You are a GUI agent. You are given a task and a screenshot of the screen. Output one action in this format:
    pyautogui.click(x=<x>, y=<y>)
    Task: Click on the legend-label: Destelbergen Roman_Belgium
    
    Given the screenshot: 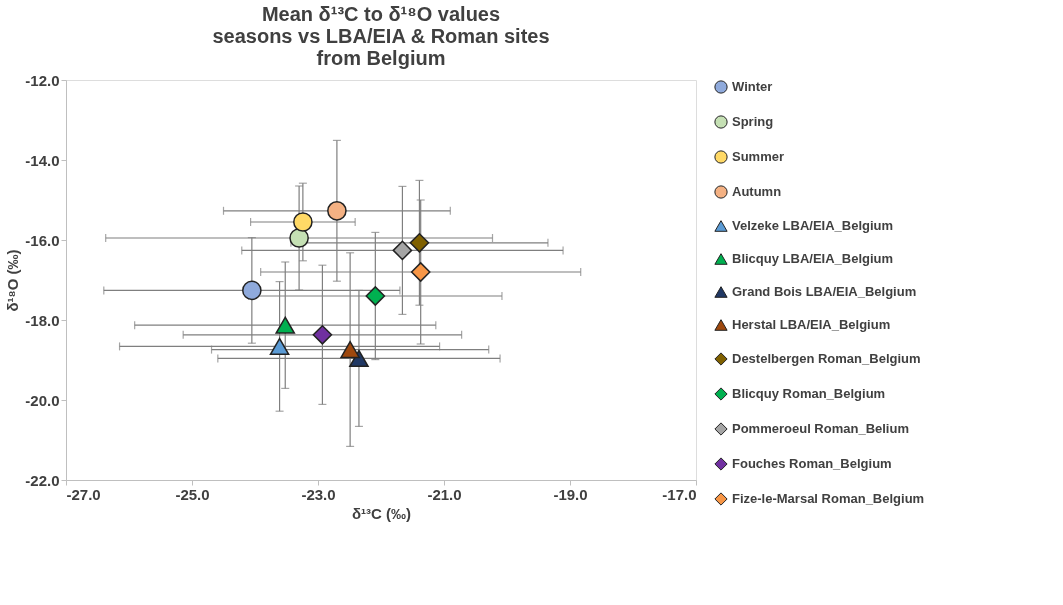 What is the action you would take?
    pyautogui.click(x=826, y=358)
    